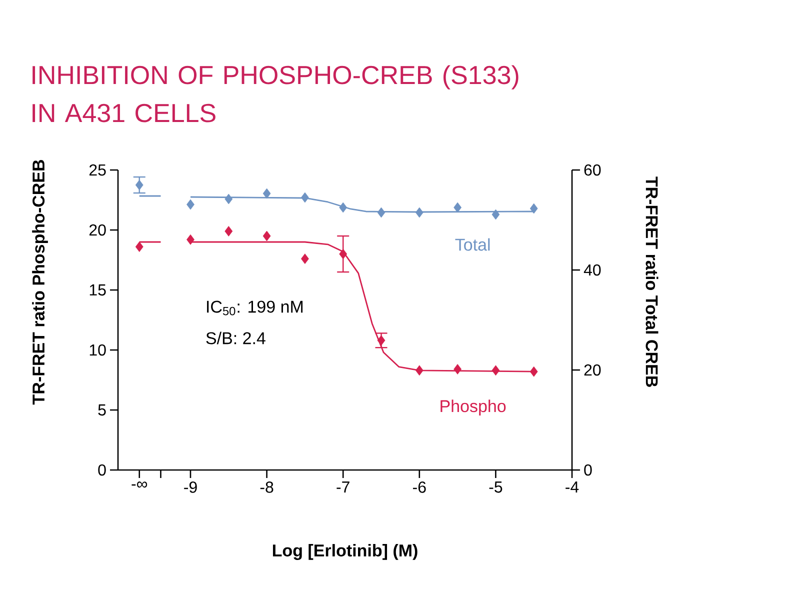 The height and width of the screenshot is (600, 800). I want to click on x-tick-label: -6, so click(419, 487).